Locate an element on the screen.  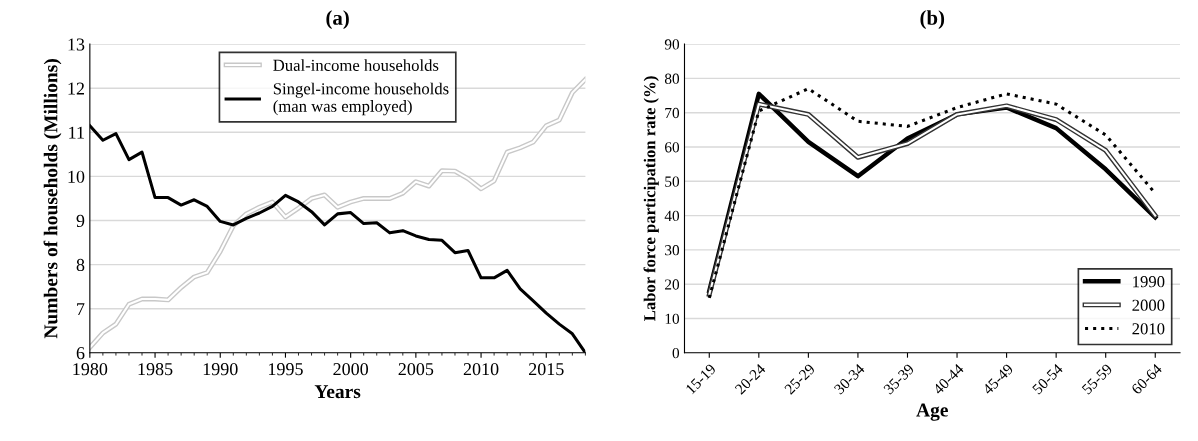
chart-title: (b) is located at coordinates (932, 20).